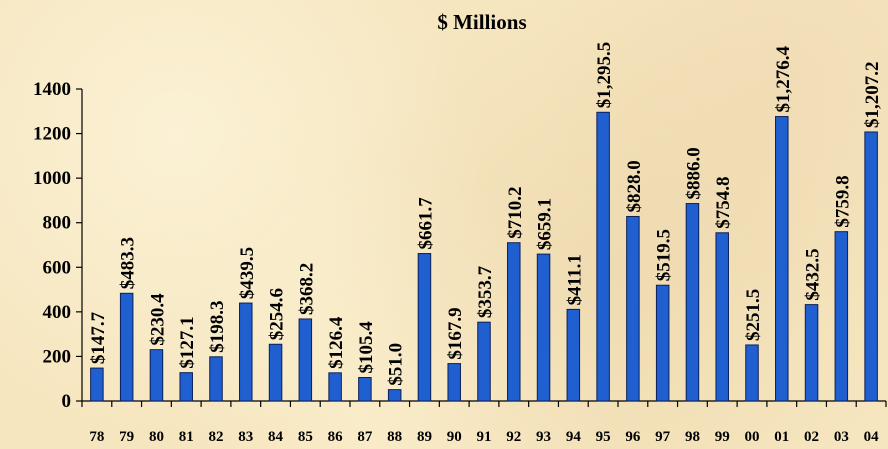 This screenshot has width=888, height=449. What do you see at coordinates (128, 263) in the screenshot?
I see `data-label-79: $483.3` at bounding box center [128, 263].